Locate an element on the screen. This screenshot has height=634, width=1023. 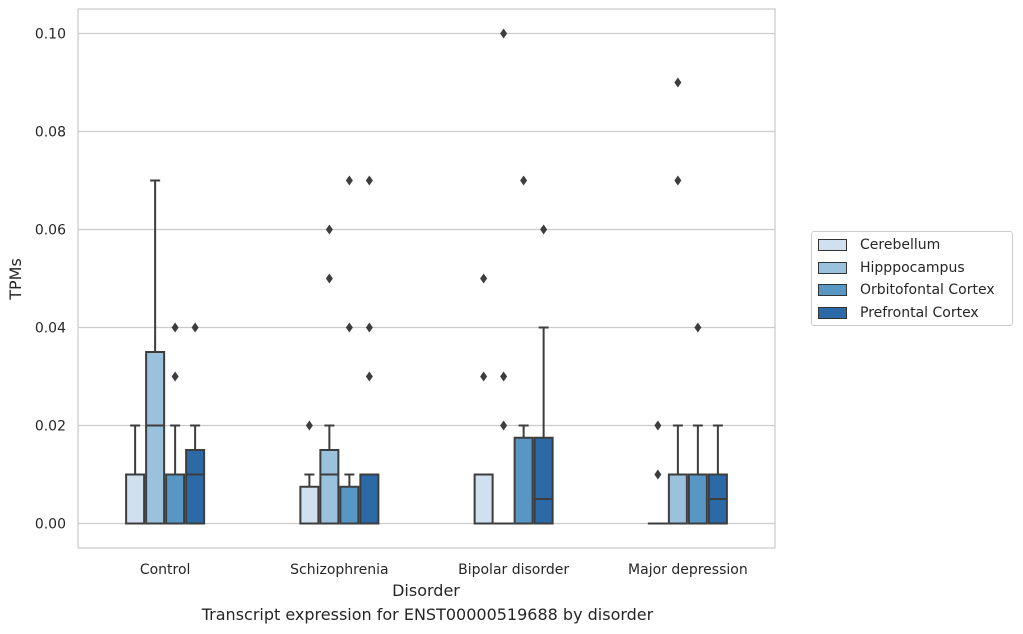
y-tick-label: 0.04 is located at coordinates (50, 329).